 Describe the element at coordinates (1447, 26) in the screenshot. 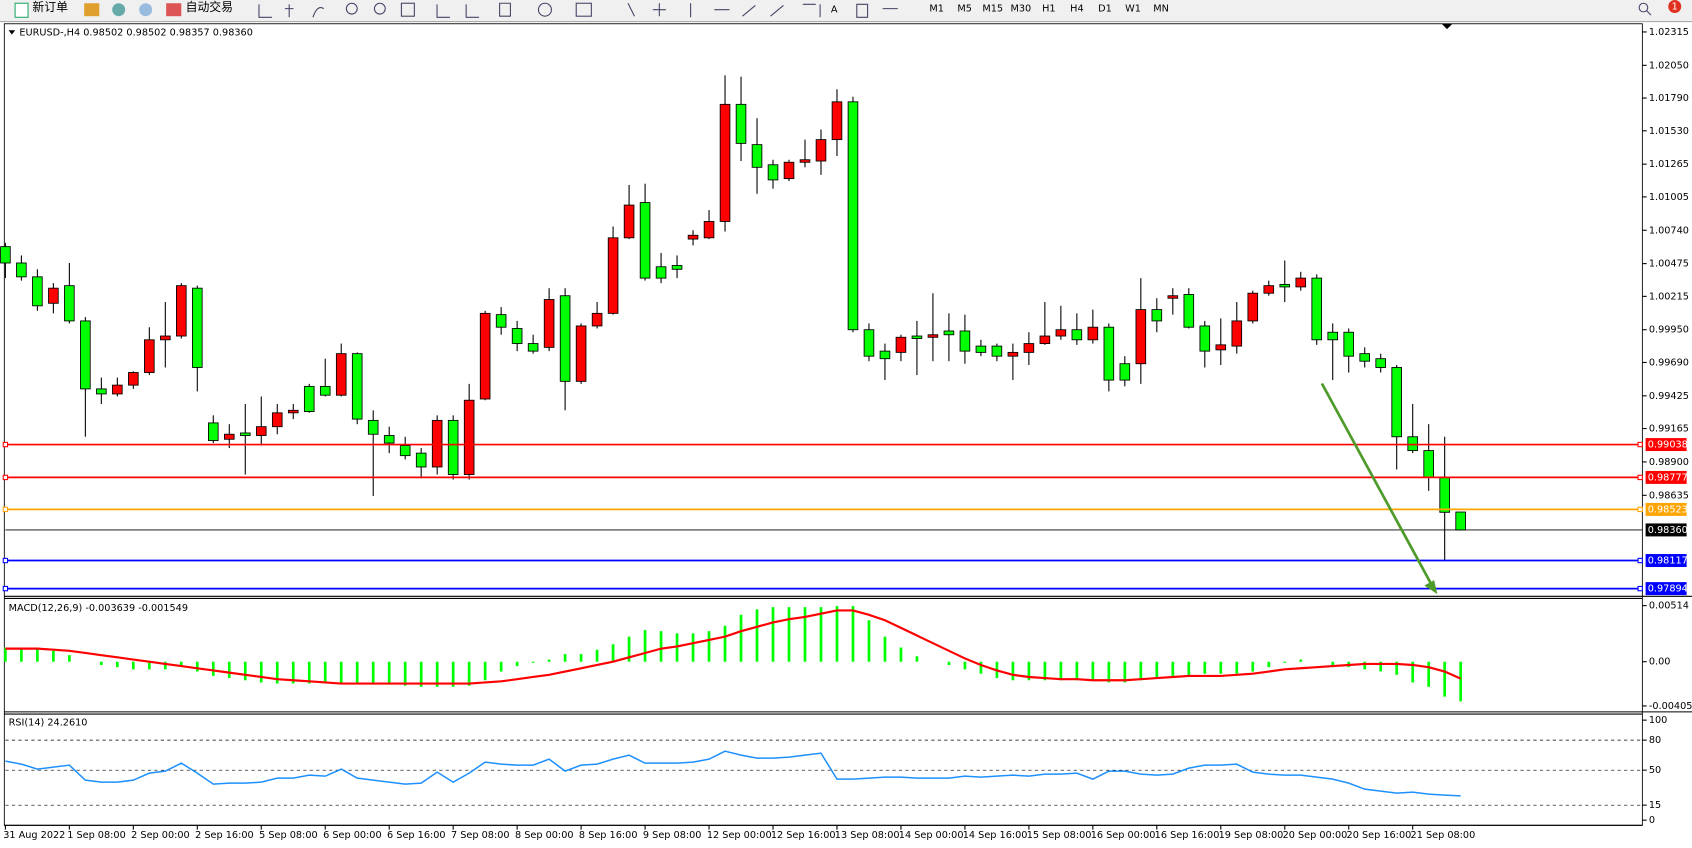

I see `shift-marker` at that location.